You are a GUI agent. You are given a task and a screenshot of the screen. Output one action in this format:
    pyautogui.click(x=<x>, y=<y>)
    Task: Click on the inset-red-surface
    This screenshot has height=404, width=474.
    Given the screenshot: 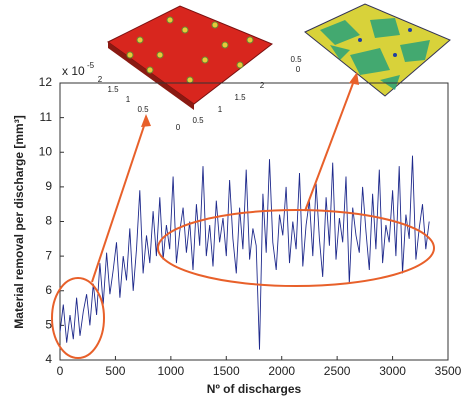 What is the action you would take?
    pyautogui.click(x=190, y=57)
    